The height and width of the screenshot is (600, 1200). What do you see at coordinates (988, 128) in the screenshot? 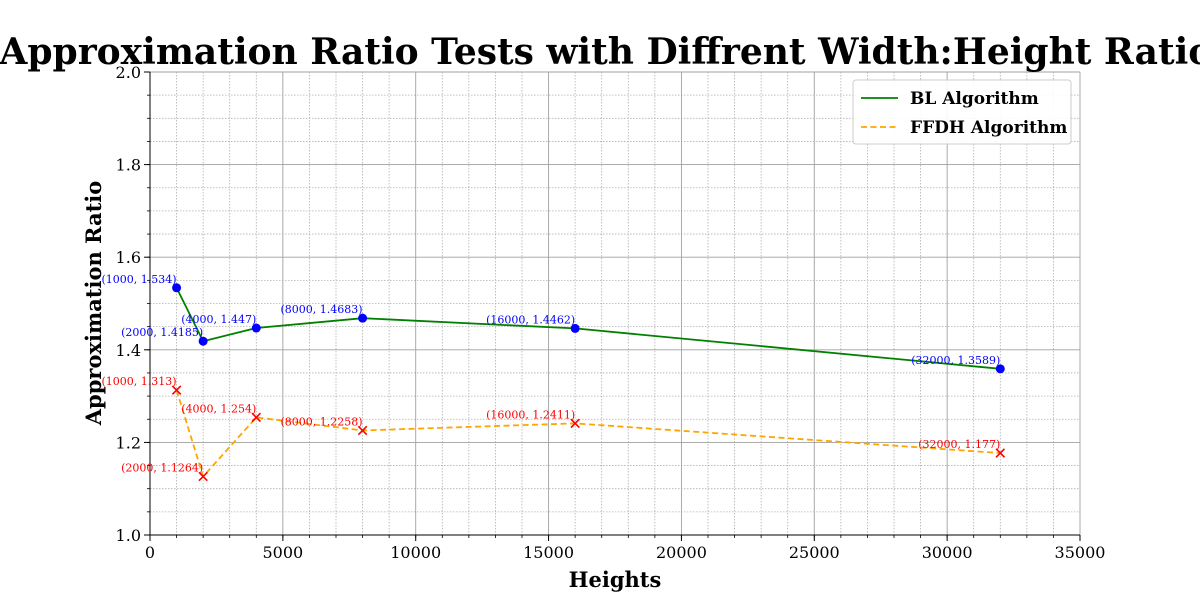
I see `legend-label-ffdh: FFDH Algorithm` at bounding box center [988, 128].